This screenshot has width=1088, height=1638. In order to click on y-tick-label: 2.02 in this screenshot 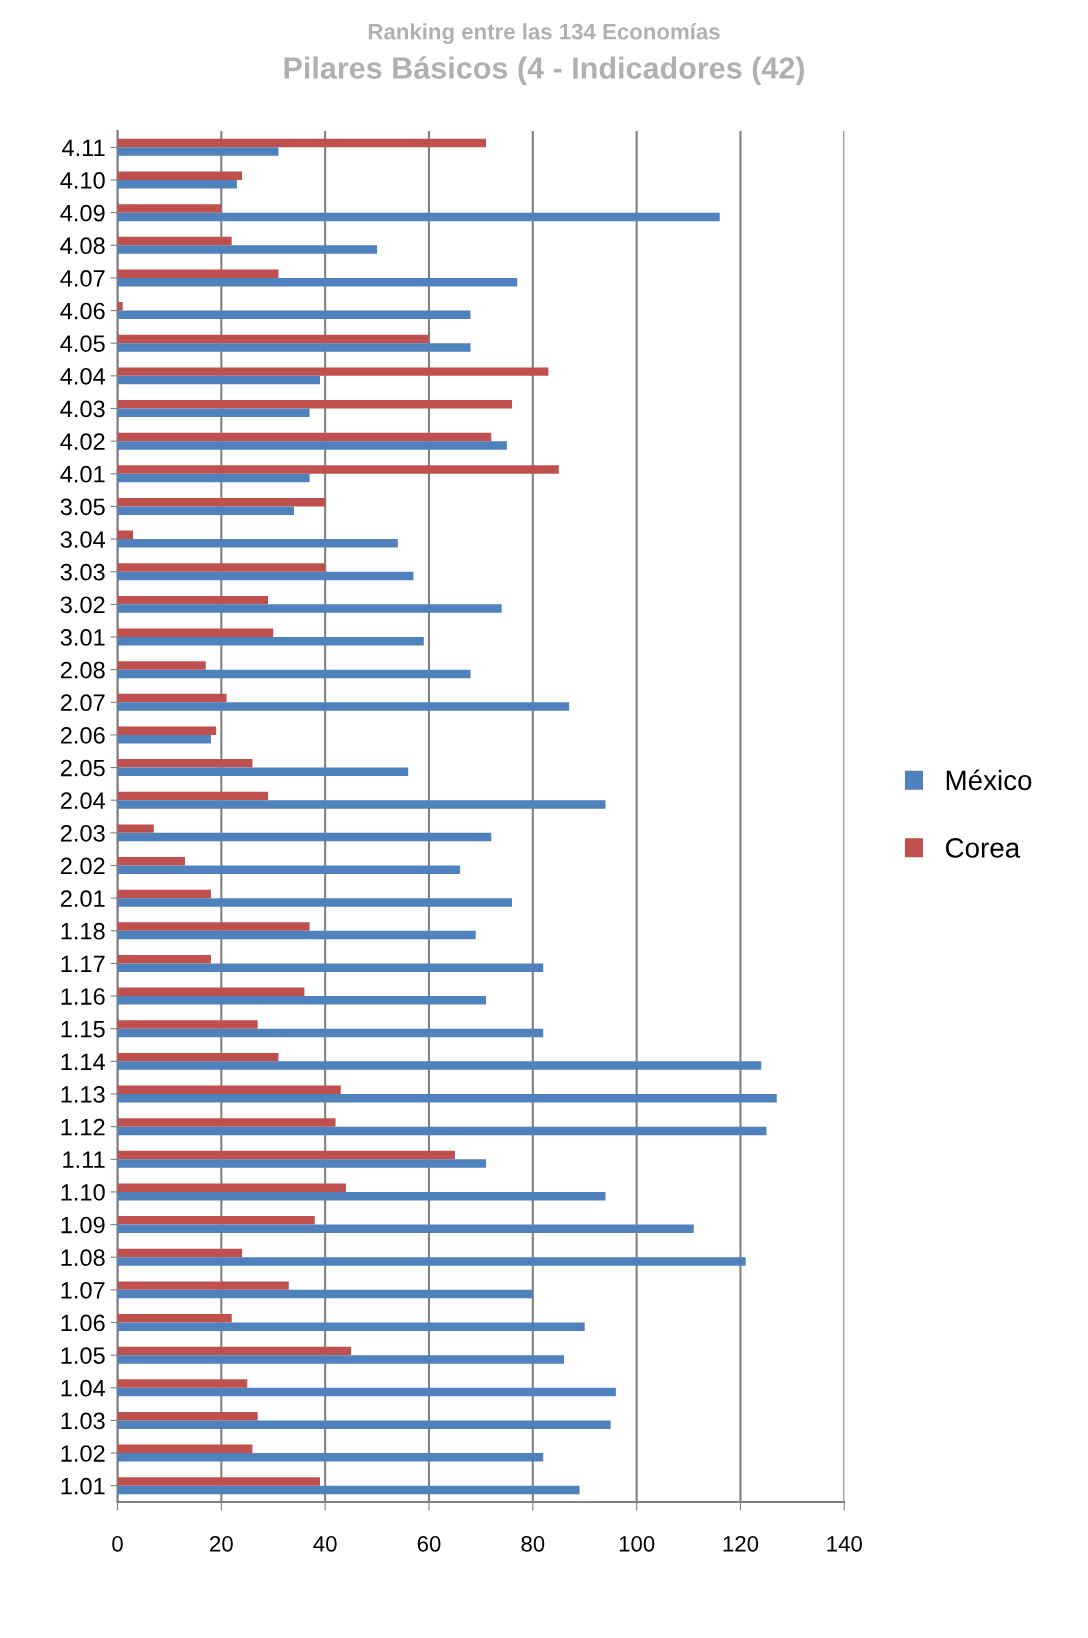, I will do `click(82, 866)`.